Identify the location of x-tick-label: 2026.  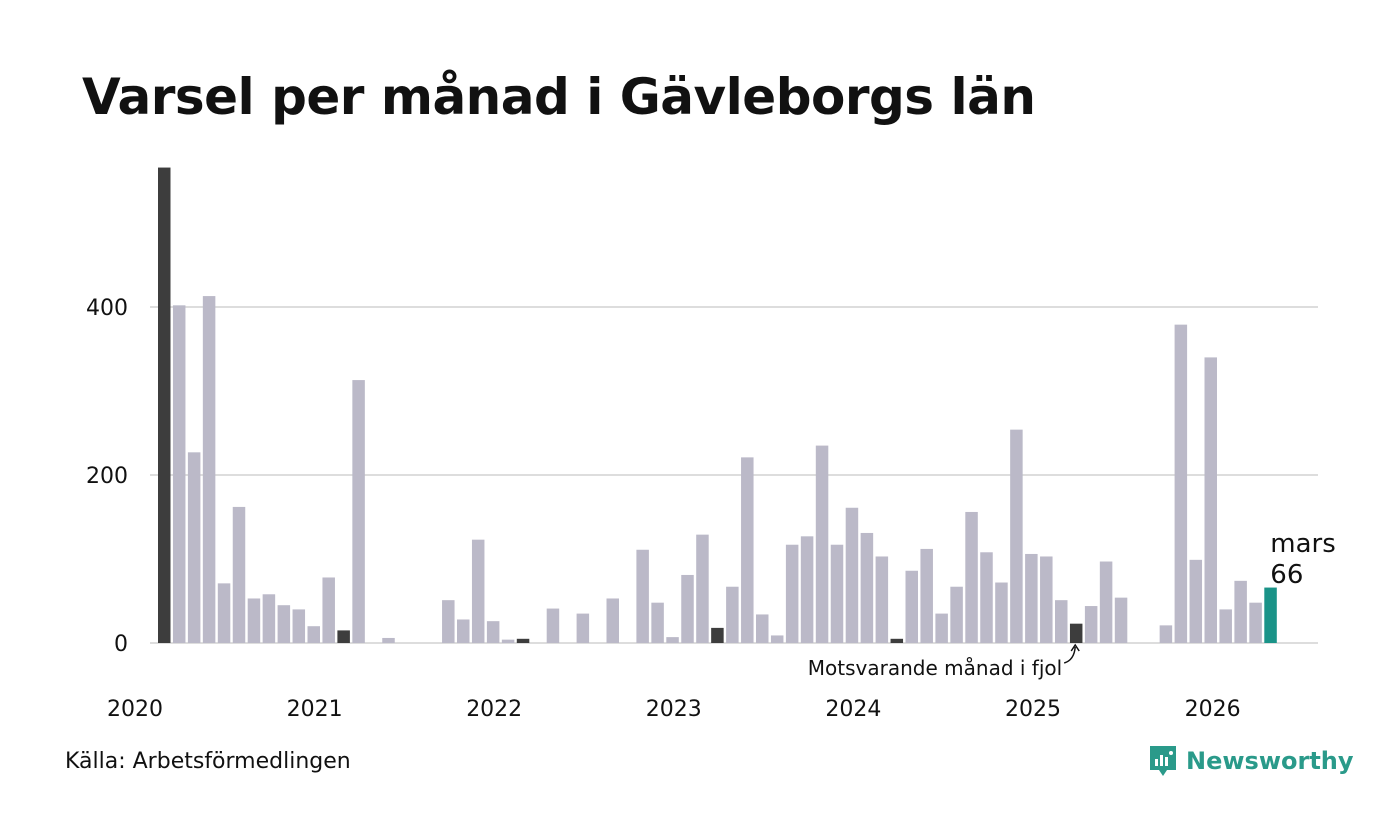
(1213, 709).